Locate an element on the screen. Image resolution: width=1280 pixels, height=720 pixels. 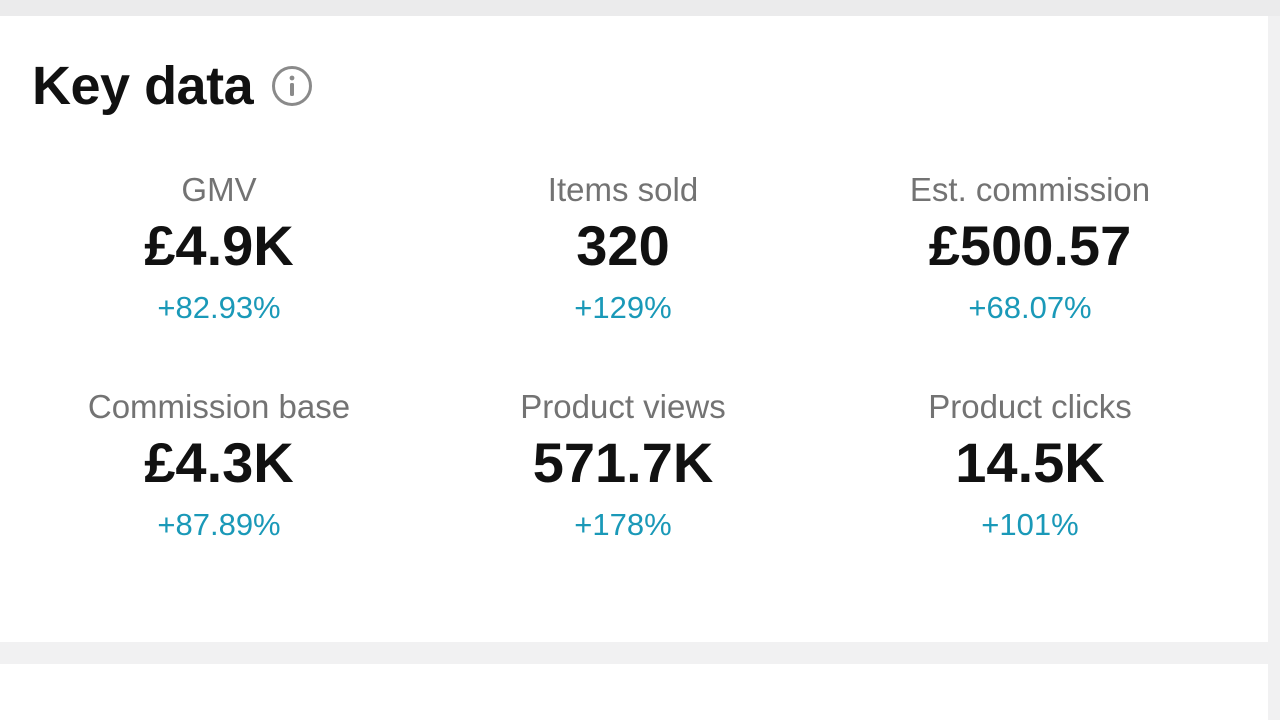
top-separator is located at coordinates (640, 8).